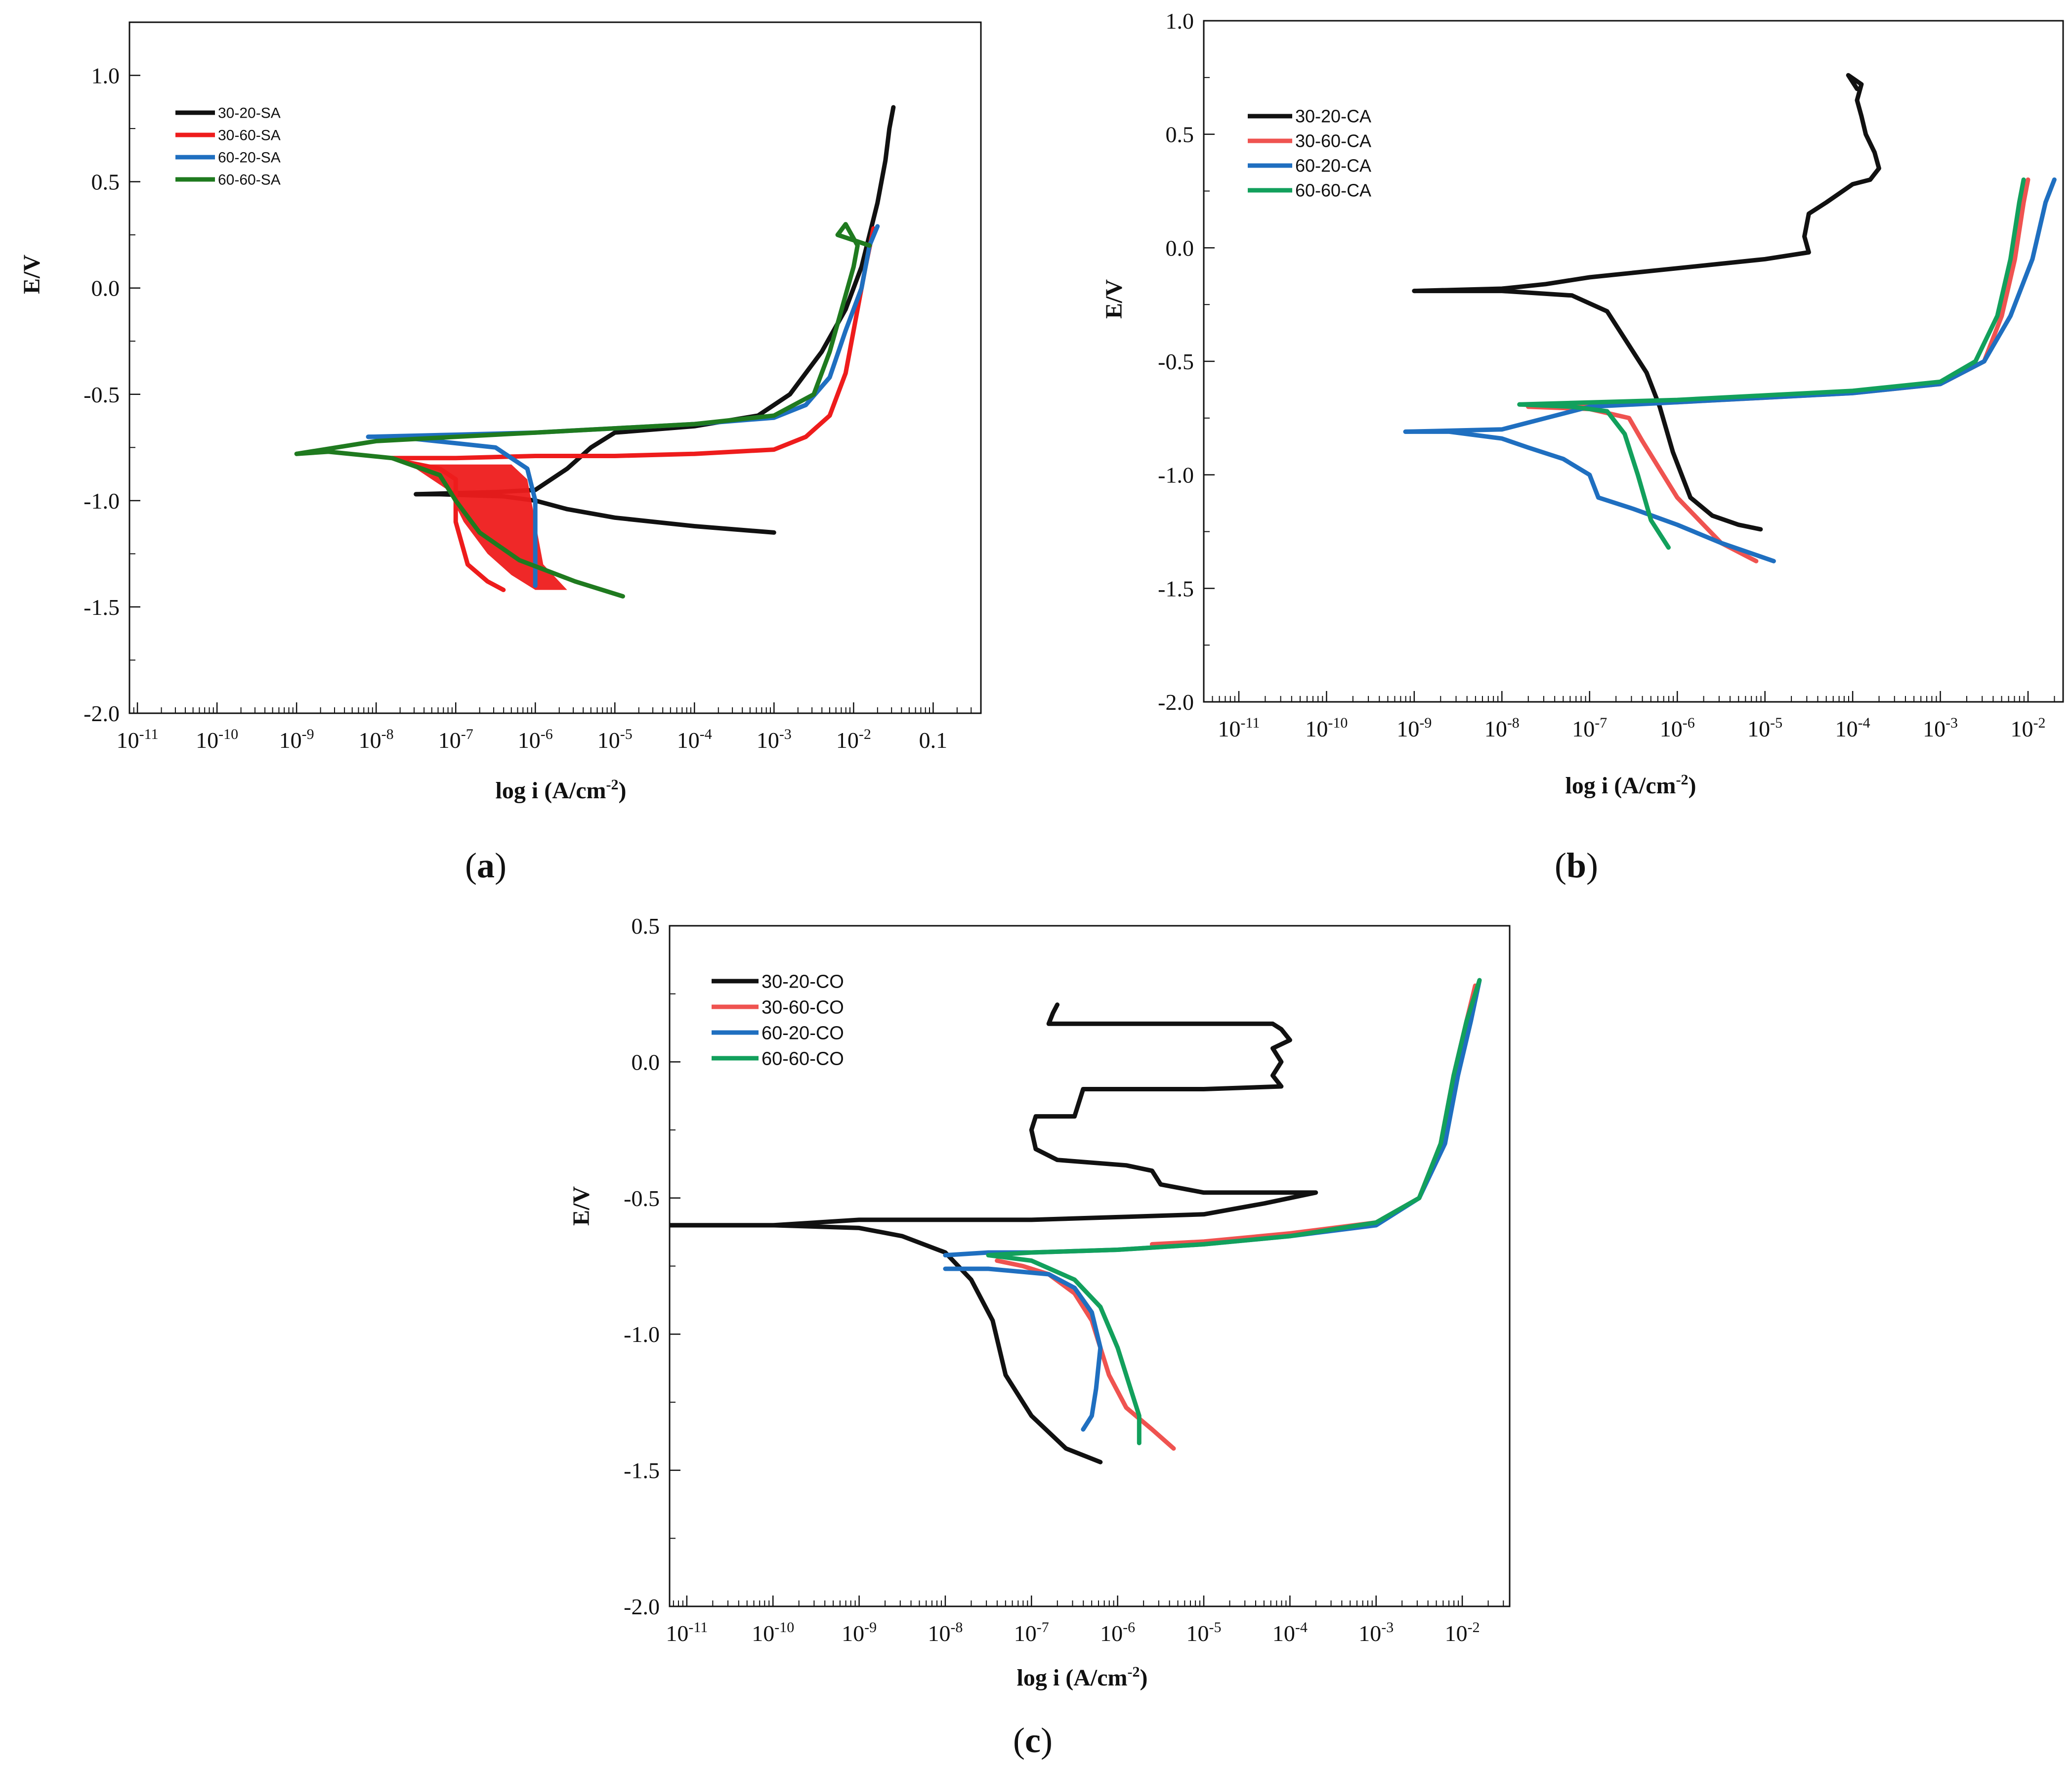  What do you see at coordinates (250, 136) in the screenshot?
I see `legend-30-60-SA-label: 30-60-SA` at bounding box center [250, 136].